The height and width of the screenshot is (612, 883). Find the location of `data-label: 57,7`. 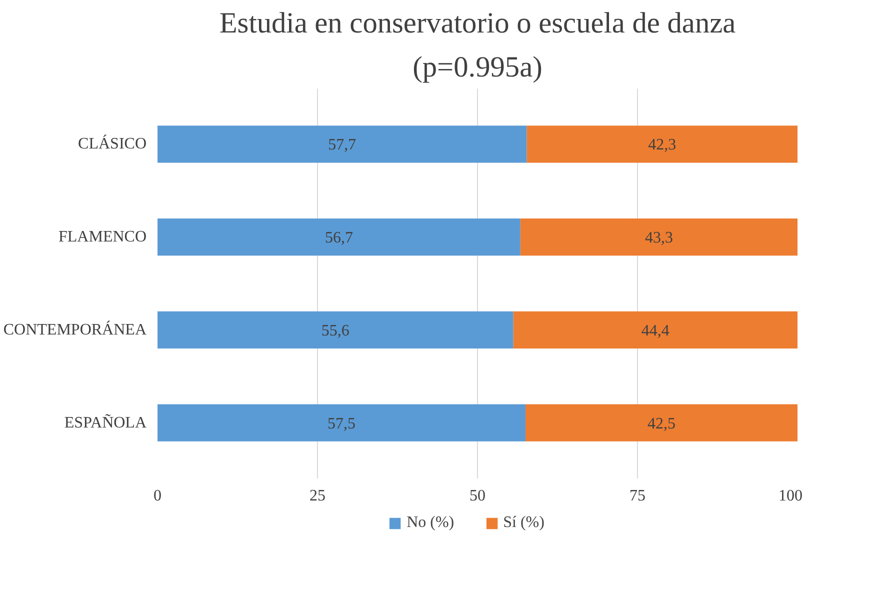

data-label: 57,7 is located at coordinates (342, 145).